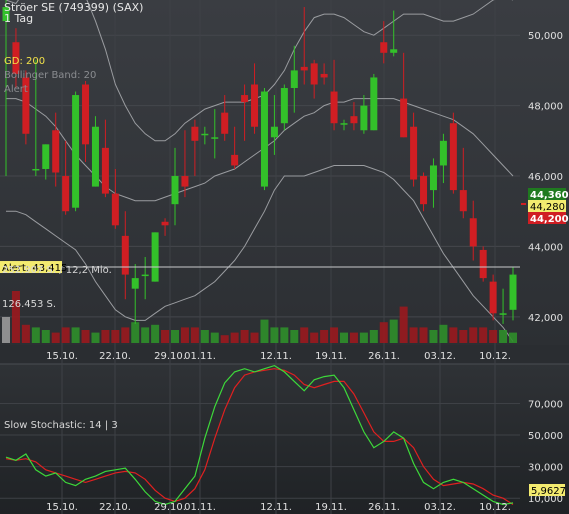  I want to click on chart-title: Ströer SE (749399) (SAX), so click(73, 7).